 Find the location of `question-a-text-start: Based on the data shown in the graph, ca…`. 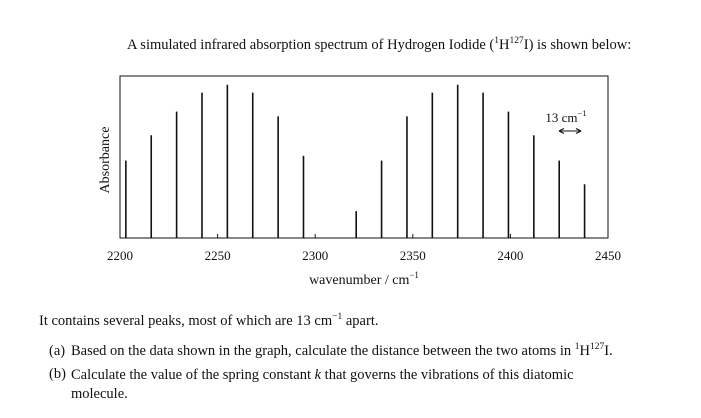

question-a-text-start: Based on the data shown in the graph, ca… is located at coordinates (323, 351).